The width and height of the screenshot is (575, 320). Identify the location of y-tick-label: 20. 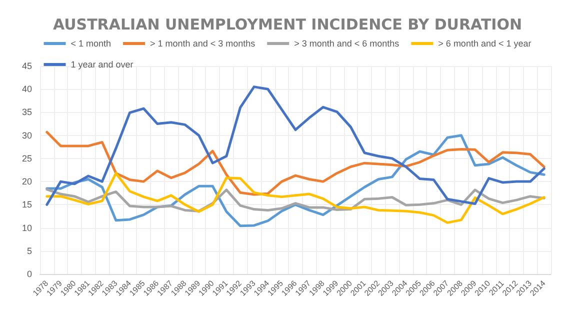
(27, 181).